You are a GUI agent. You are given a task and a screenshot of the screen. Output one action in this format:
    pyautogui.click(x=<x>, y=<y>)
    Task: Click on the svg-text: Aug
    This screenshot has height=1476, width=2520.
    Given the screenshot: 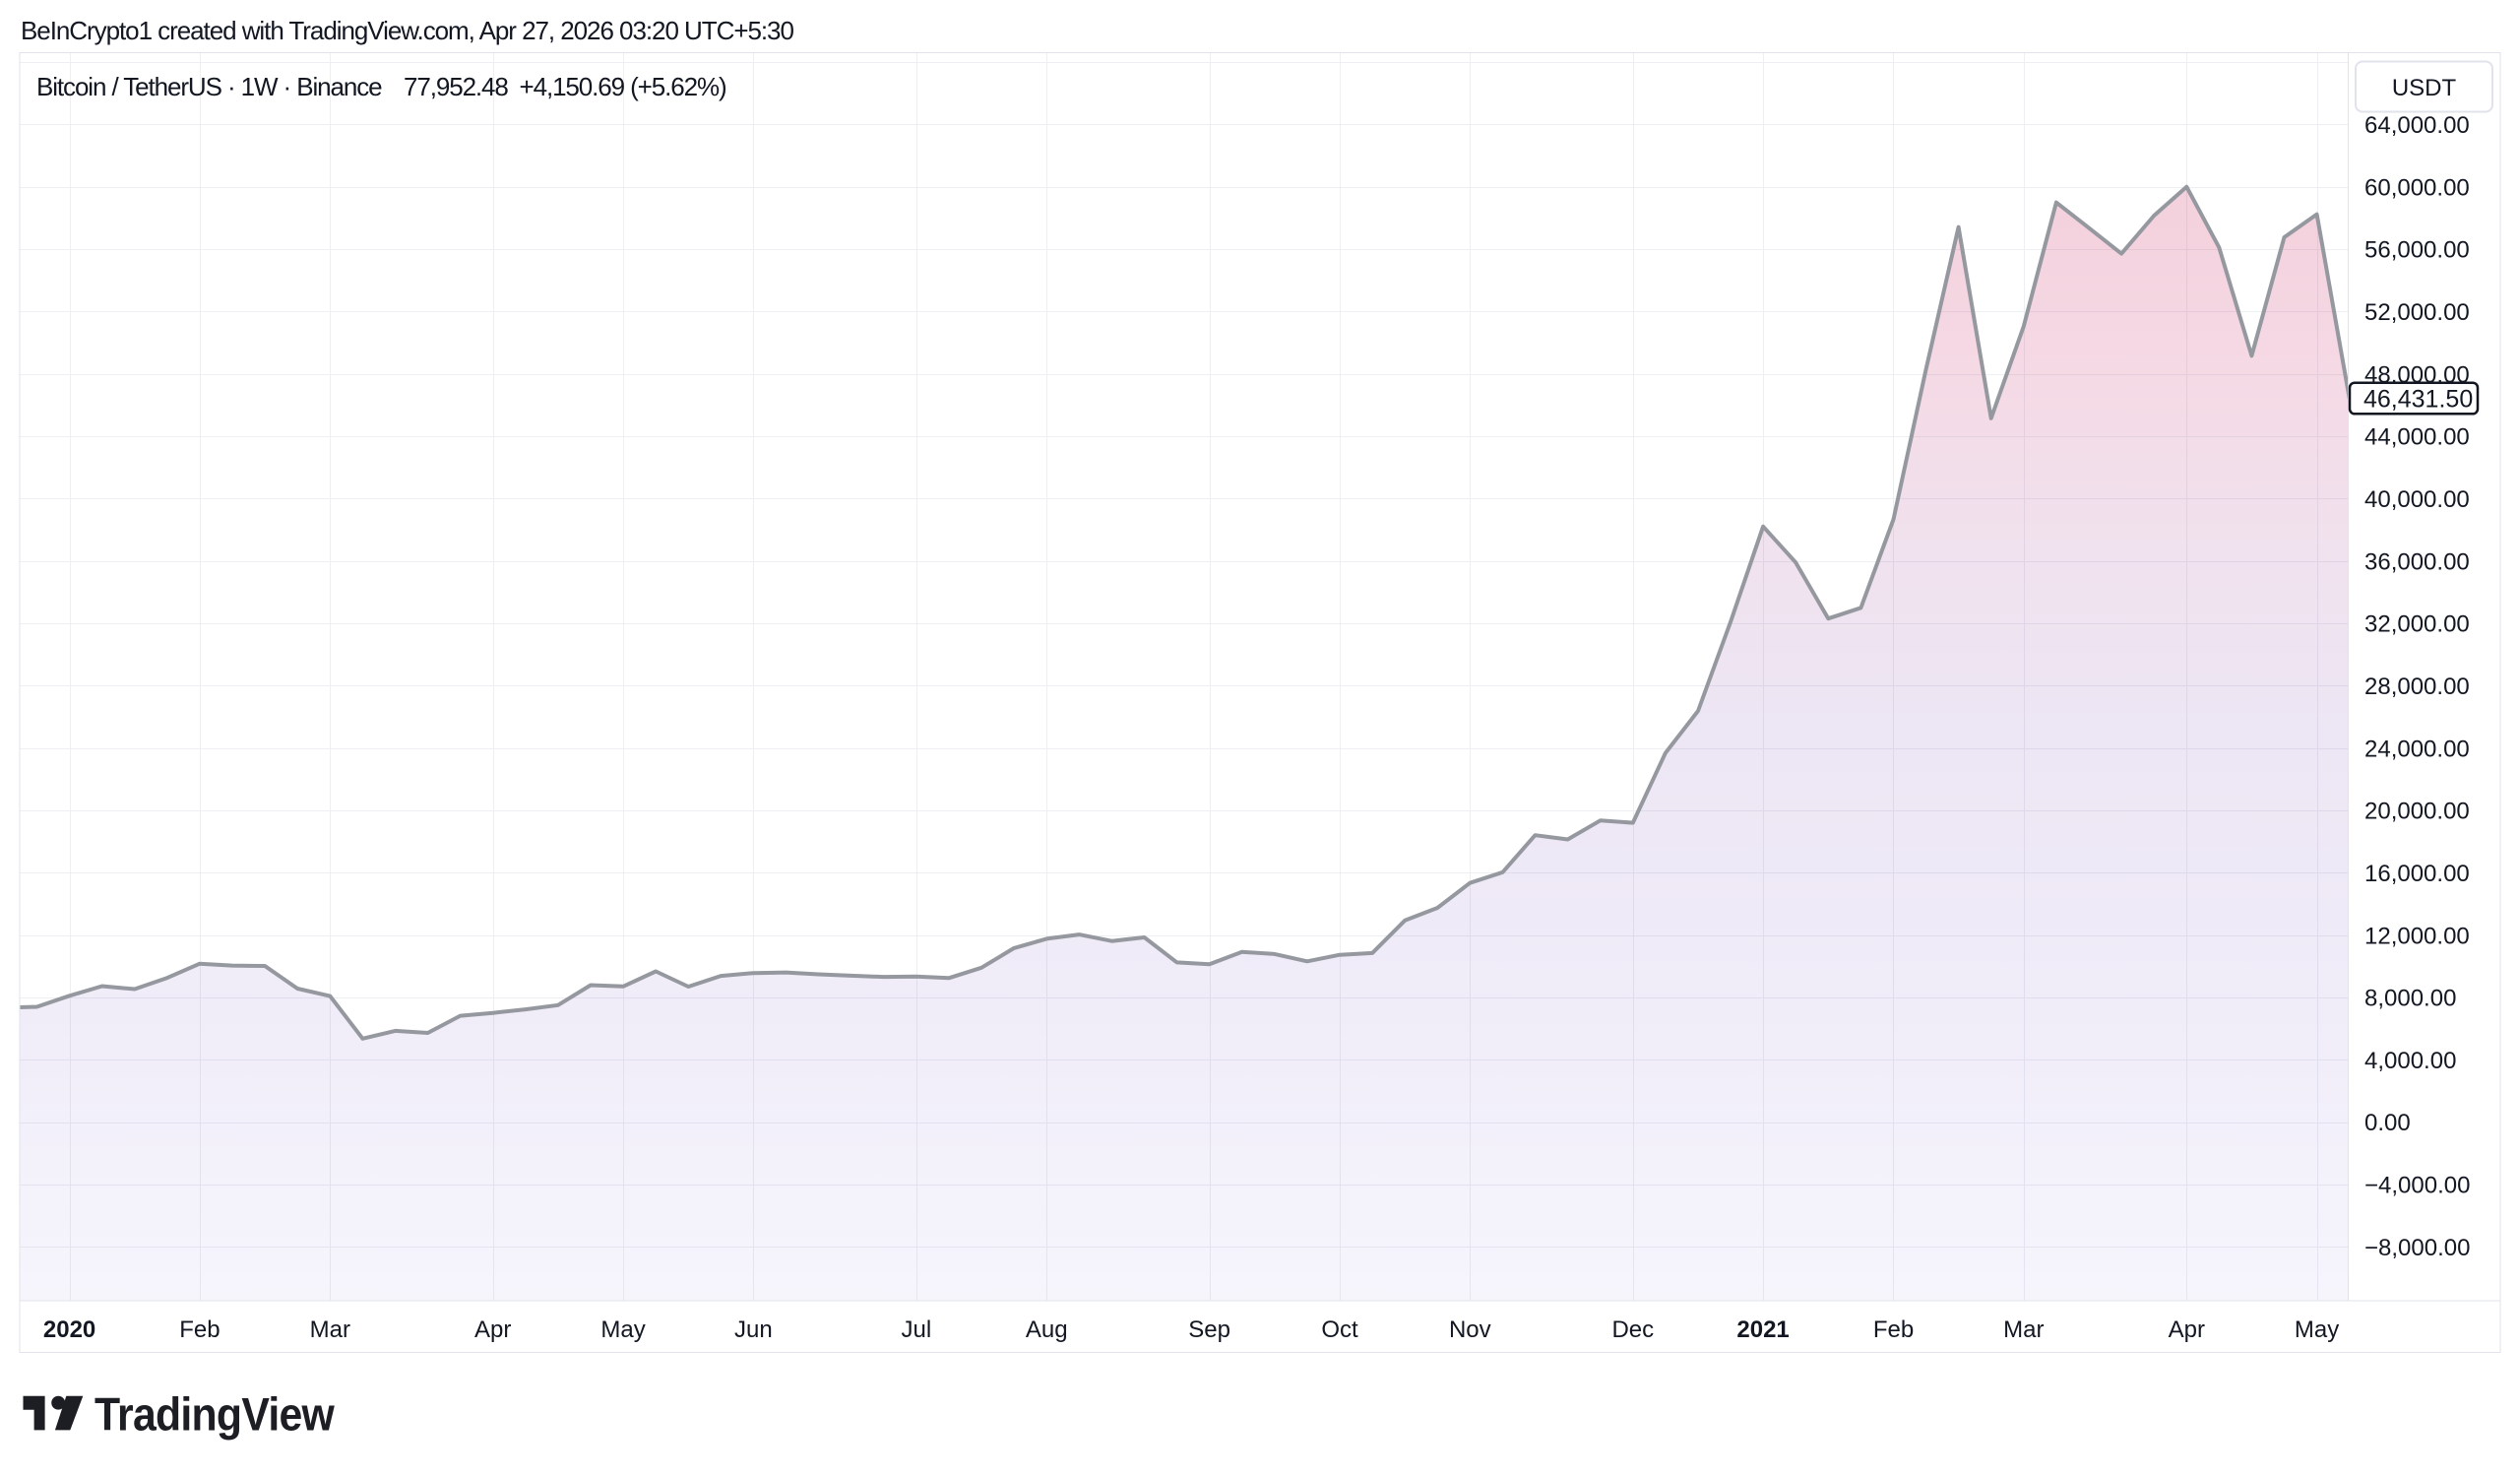 What is the action you would take?
    pyautogui.click(x=1047, y=1329)
    